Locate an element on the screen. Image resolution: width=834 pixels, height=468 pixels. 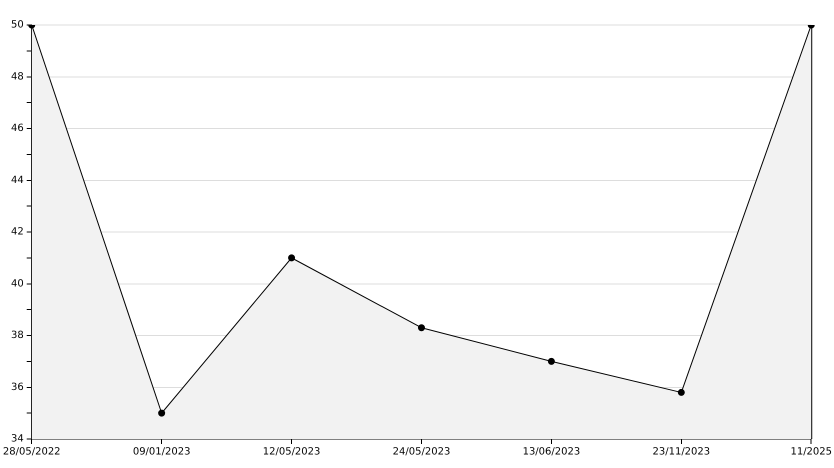
x-tick-label: 28/05/2022 is located at coordinates (31, 452).